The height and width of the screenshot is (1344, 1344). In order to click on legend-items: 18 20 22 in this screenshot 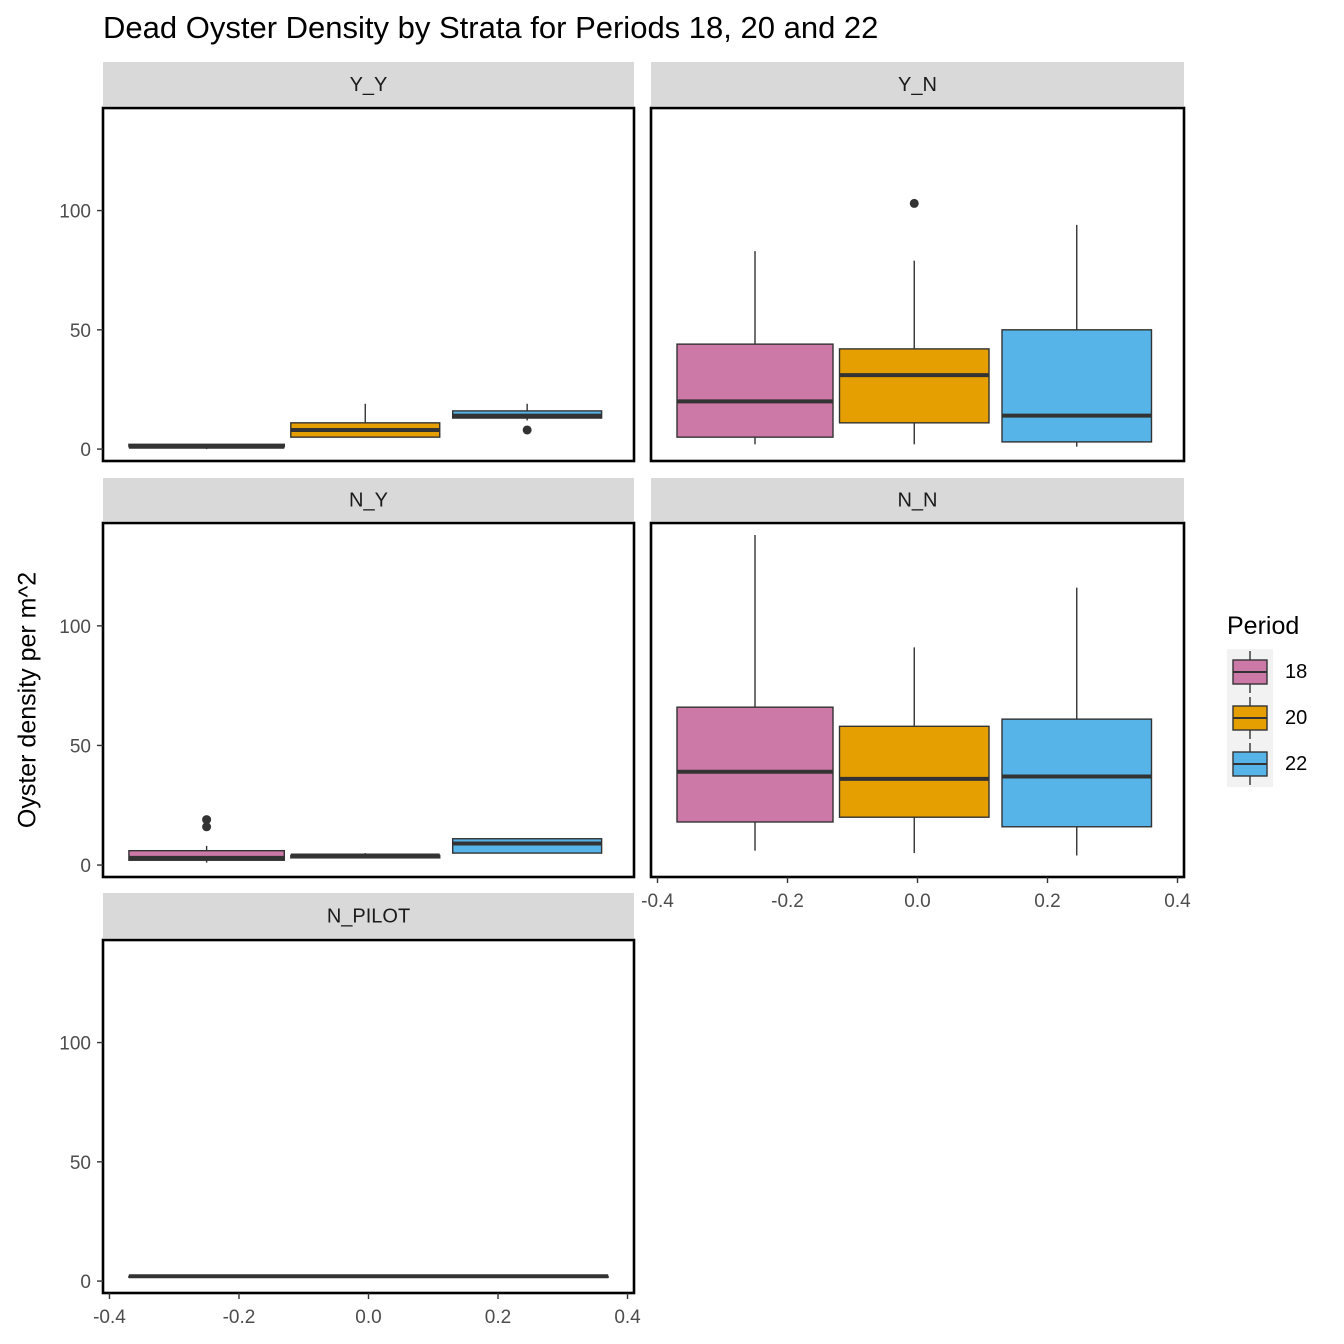, I will do `click(1267, 718)`.